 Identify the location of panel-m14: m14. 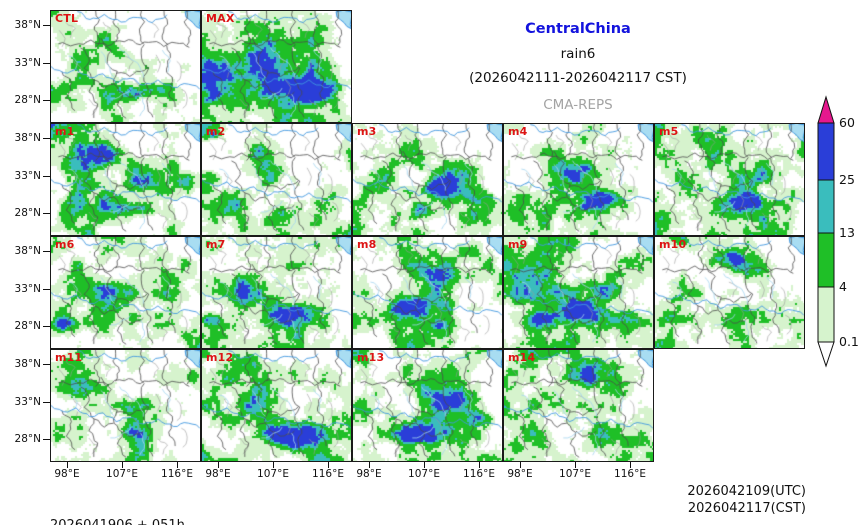
(578, 405).